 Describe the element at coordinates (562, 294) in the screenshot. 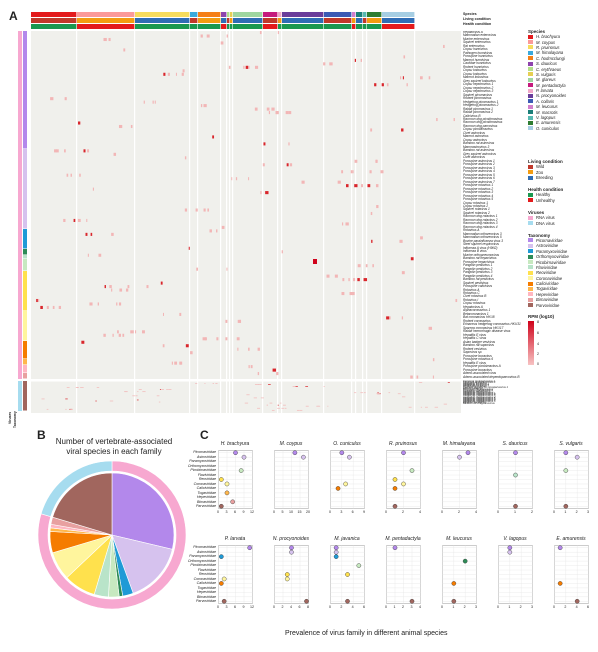

I see `taxonomy-legend-item: Hepeviridae` at that location.